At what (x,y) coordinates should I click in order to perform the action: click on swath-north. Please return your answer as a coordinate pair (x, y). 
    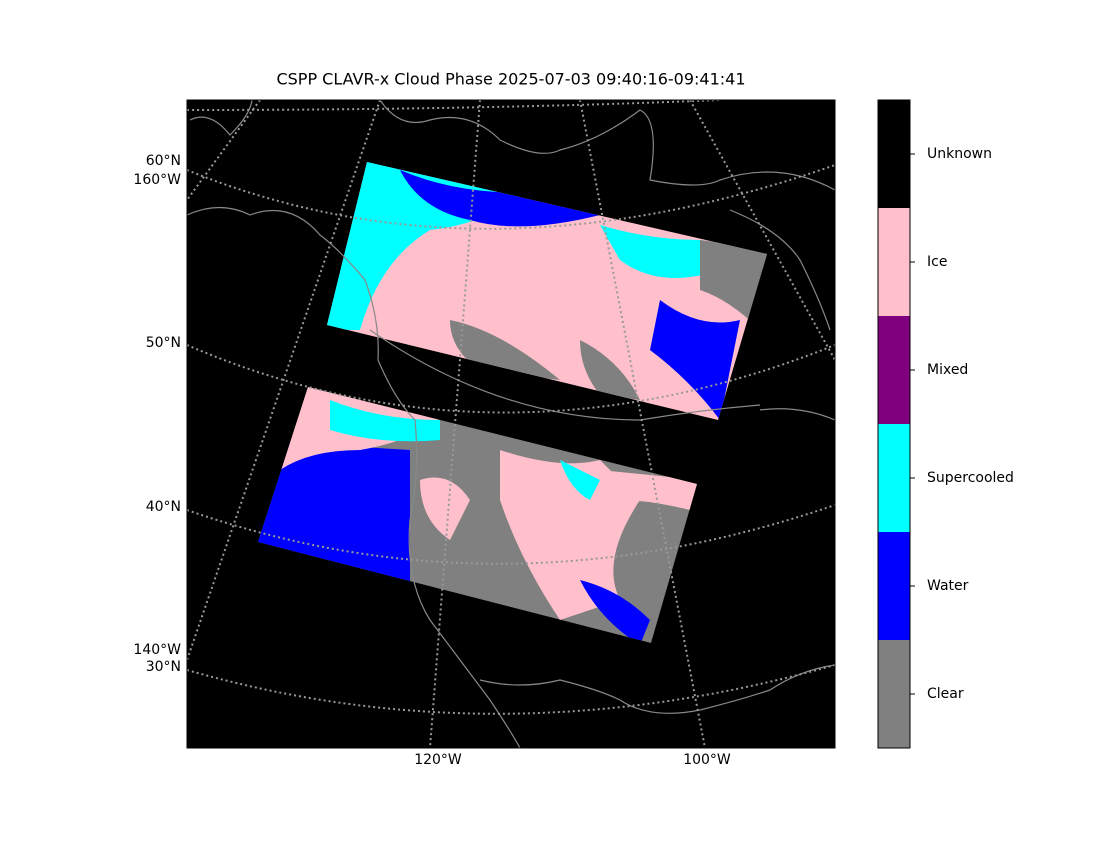
    Looking at the image, I should click on (547, 291).